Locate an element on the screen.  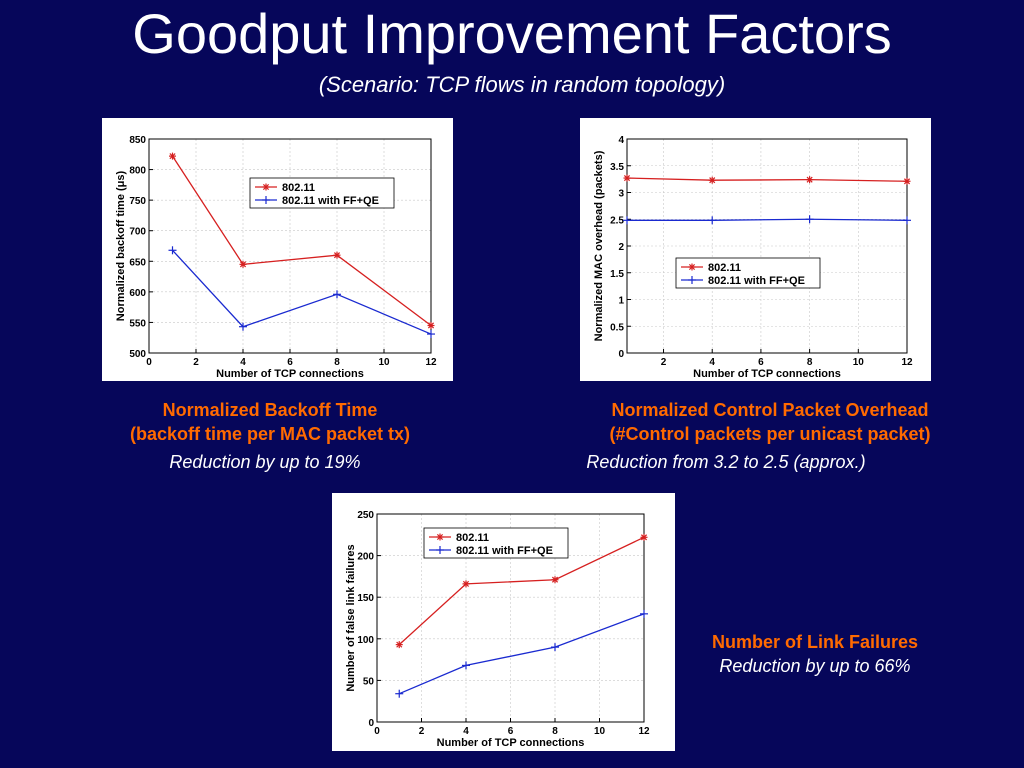
y-tick-label: 650 is located at coordinates (137, 262).